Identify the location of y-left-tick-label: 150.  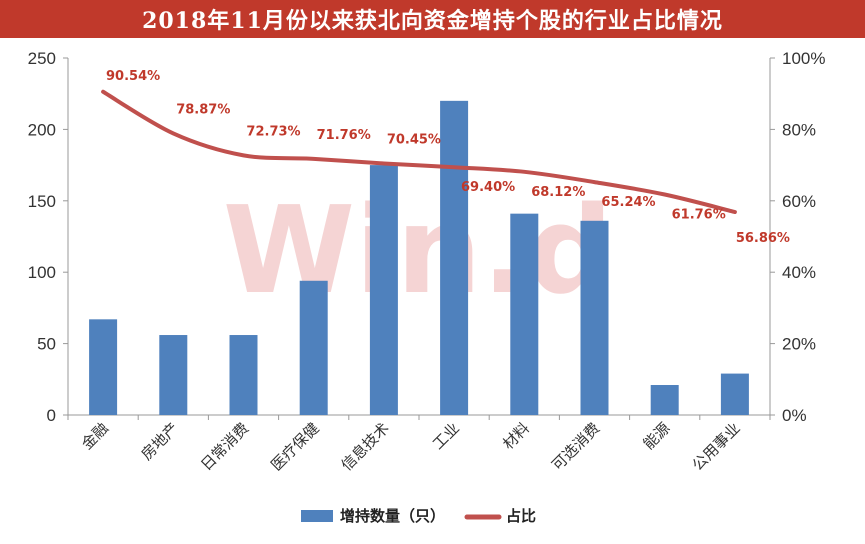
(42, 201).